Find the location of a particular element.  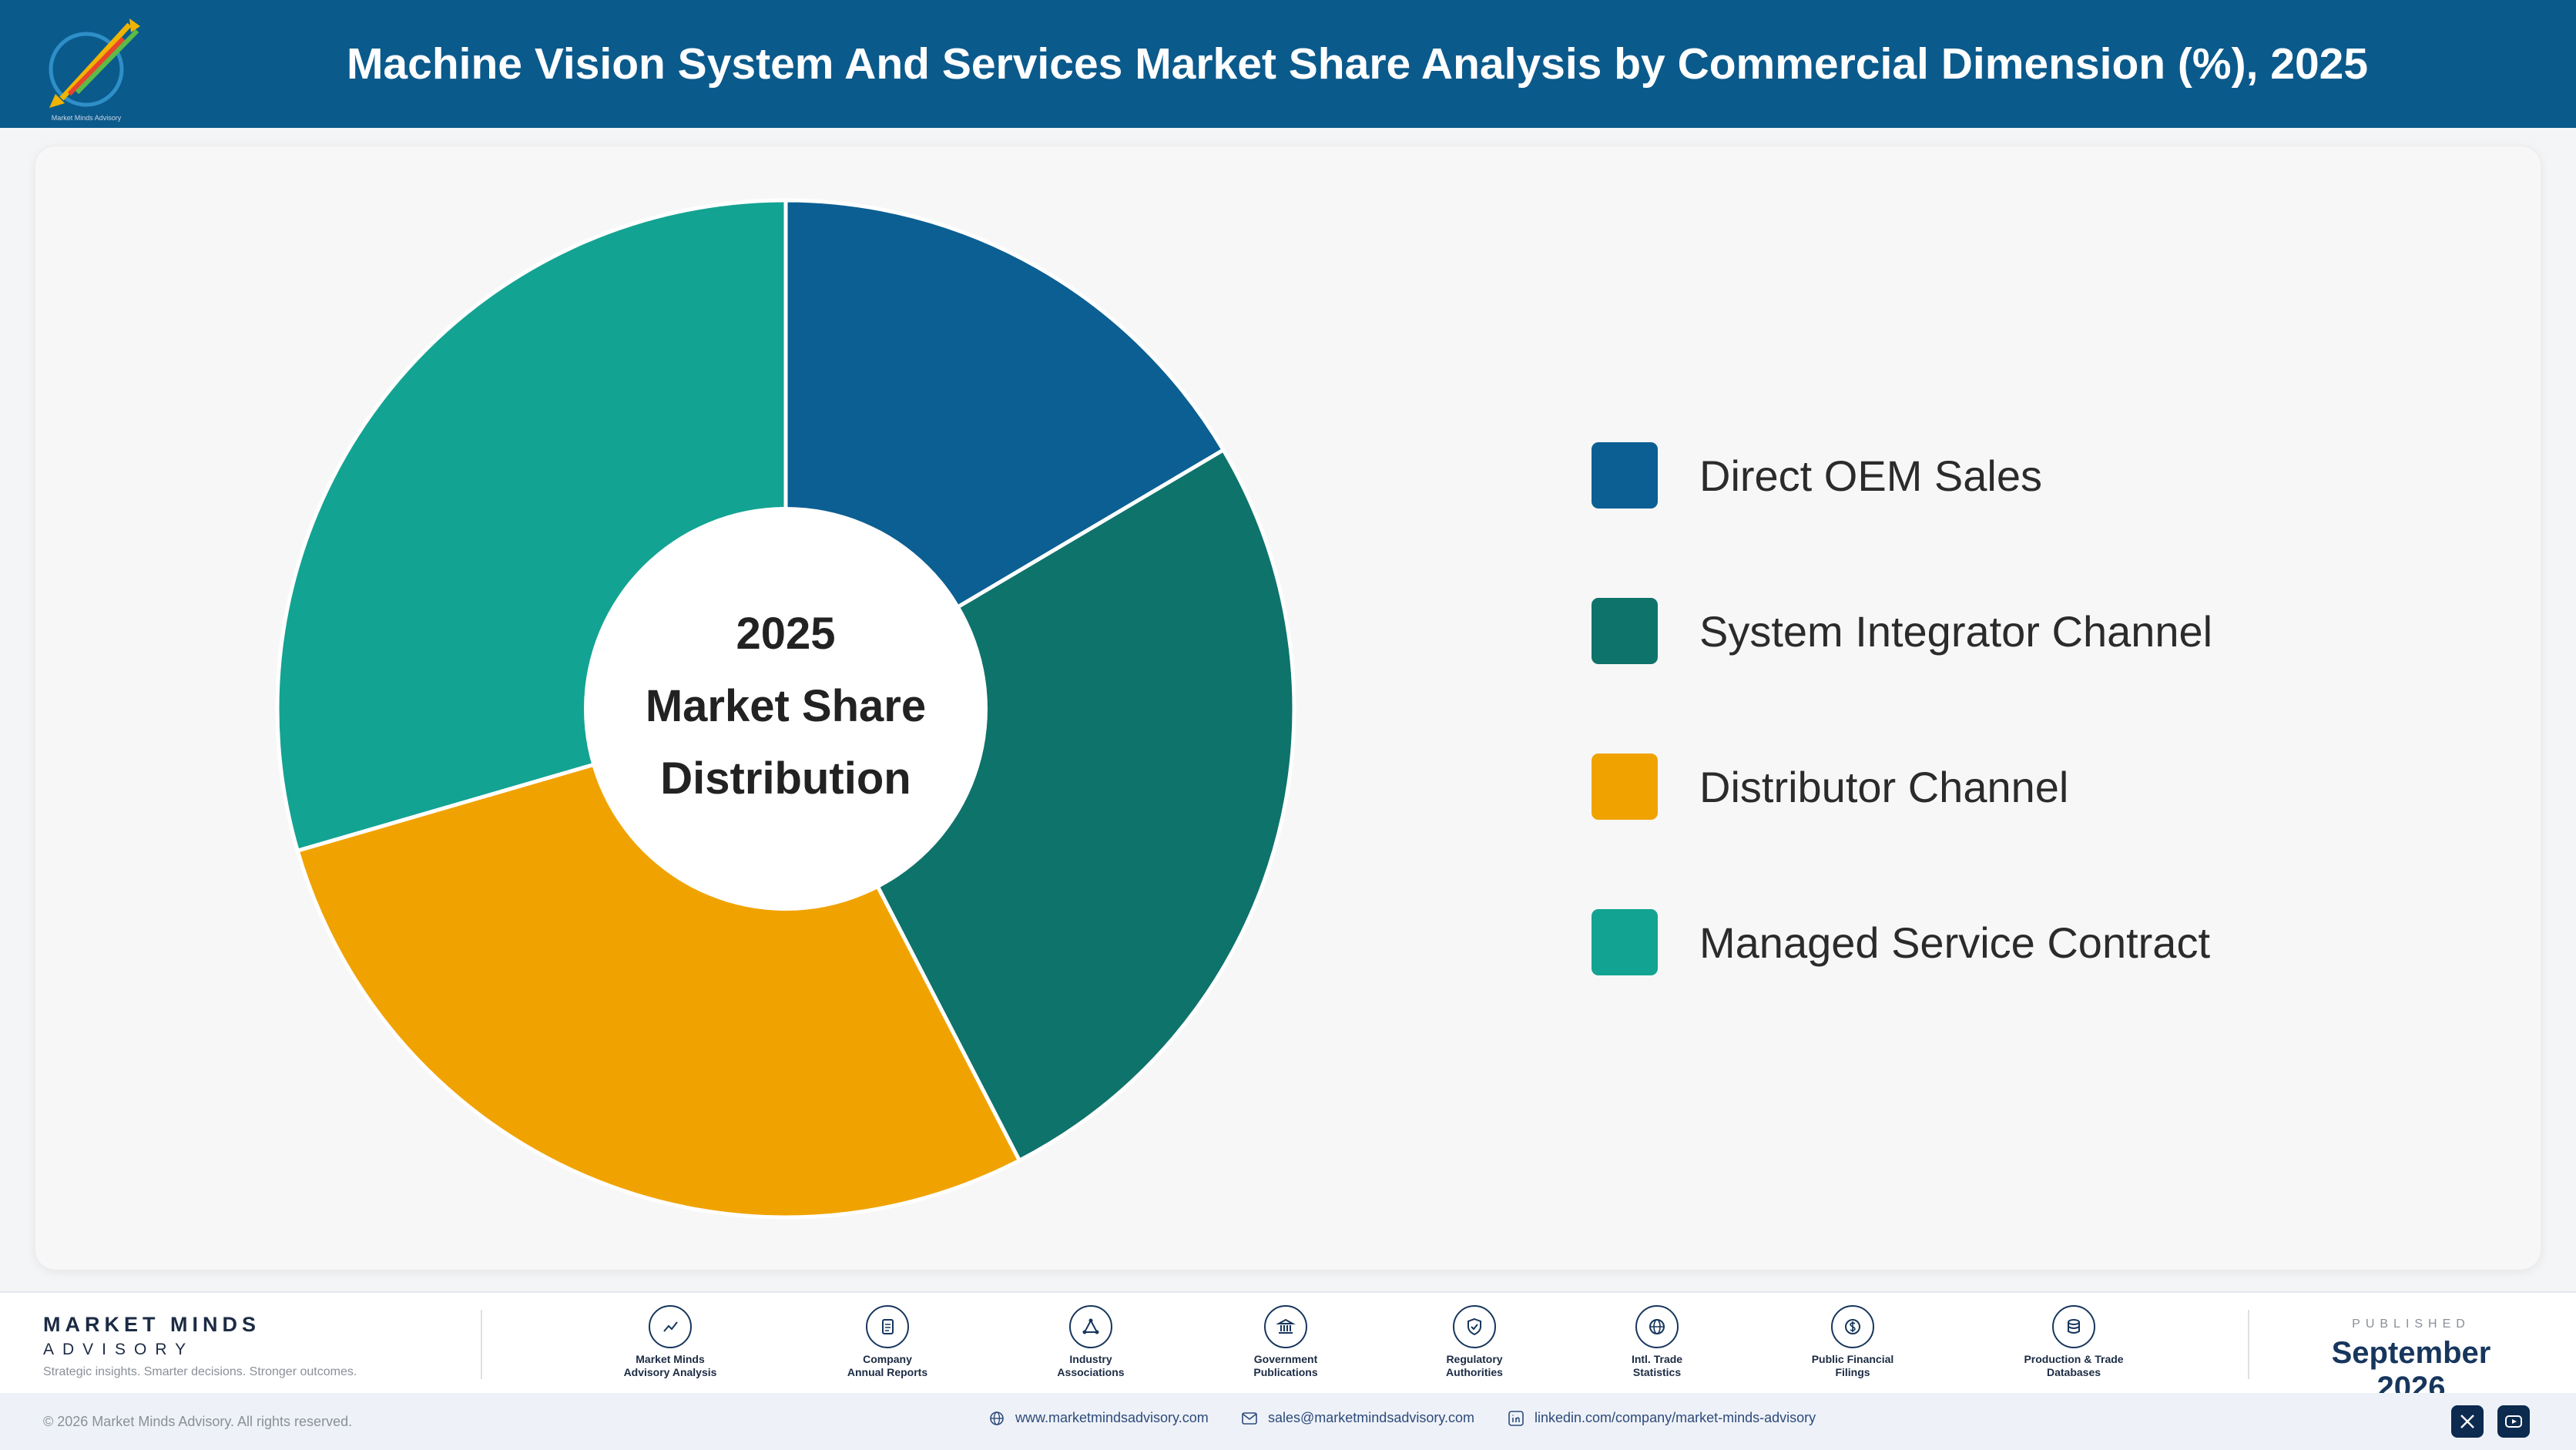

source-item: Regulatory Authorities is located at coordinates (1474, 1342).